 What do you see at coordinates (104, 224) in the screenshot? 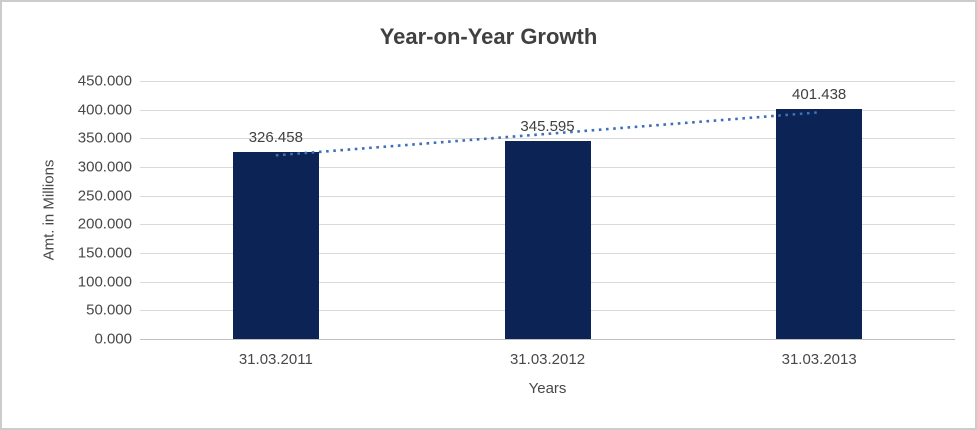
I see `y-tick-label: 200.000` at bounding box center [104, 224].